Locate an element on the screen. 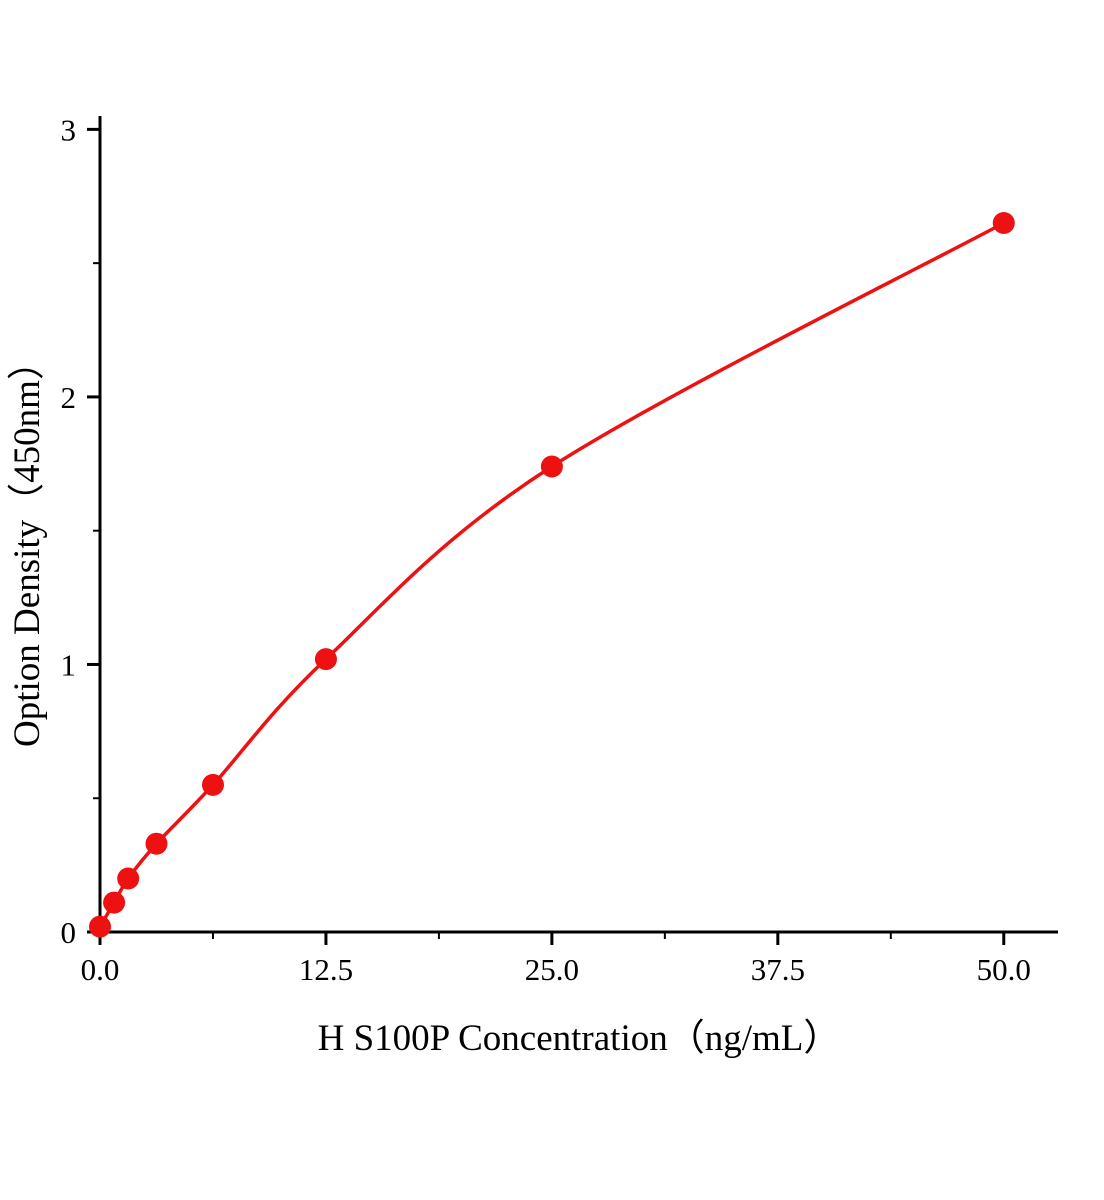 This screenshot has height=1200, width=1104. x-tick-label: 12.5 is located at coordinates (326, 969).